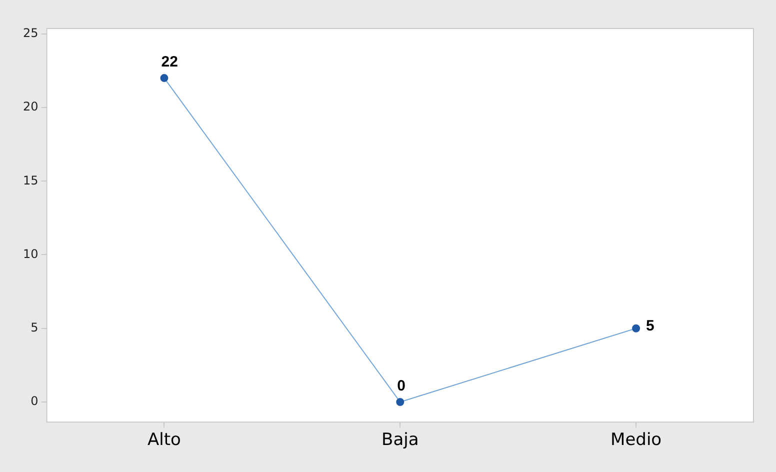  Describe the element at coordinates (169, 62) in the screenshot. I see `data-label: 22` at that location.